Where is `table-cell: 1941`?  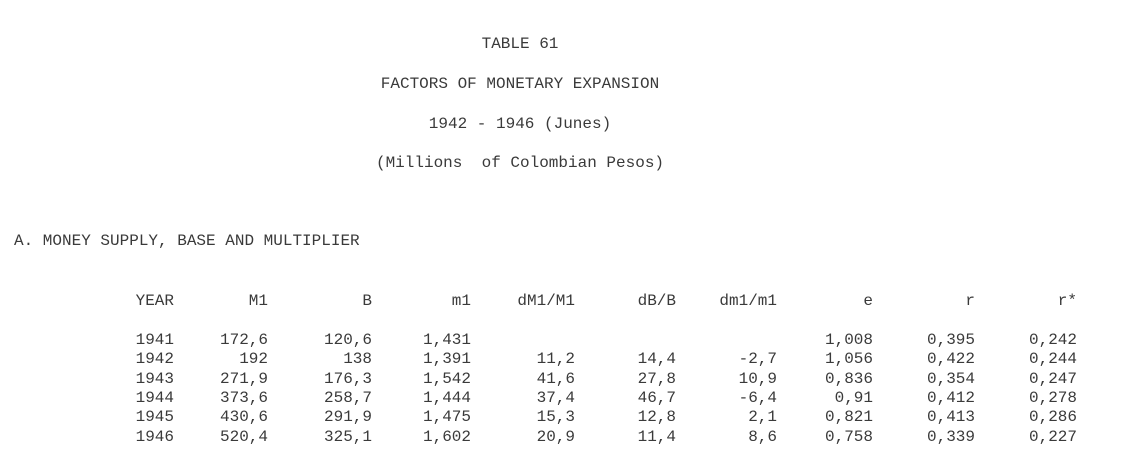
table-cell: 1941 is located at coordinates (154, 339).